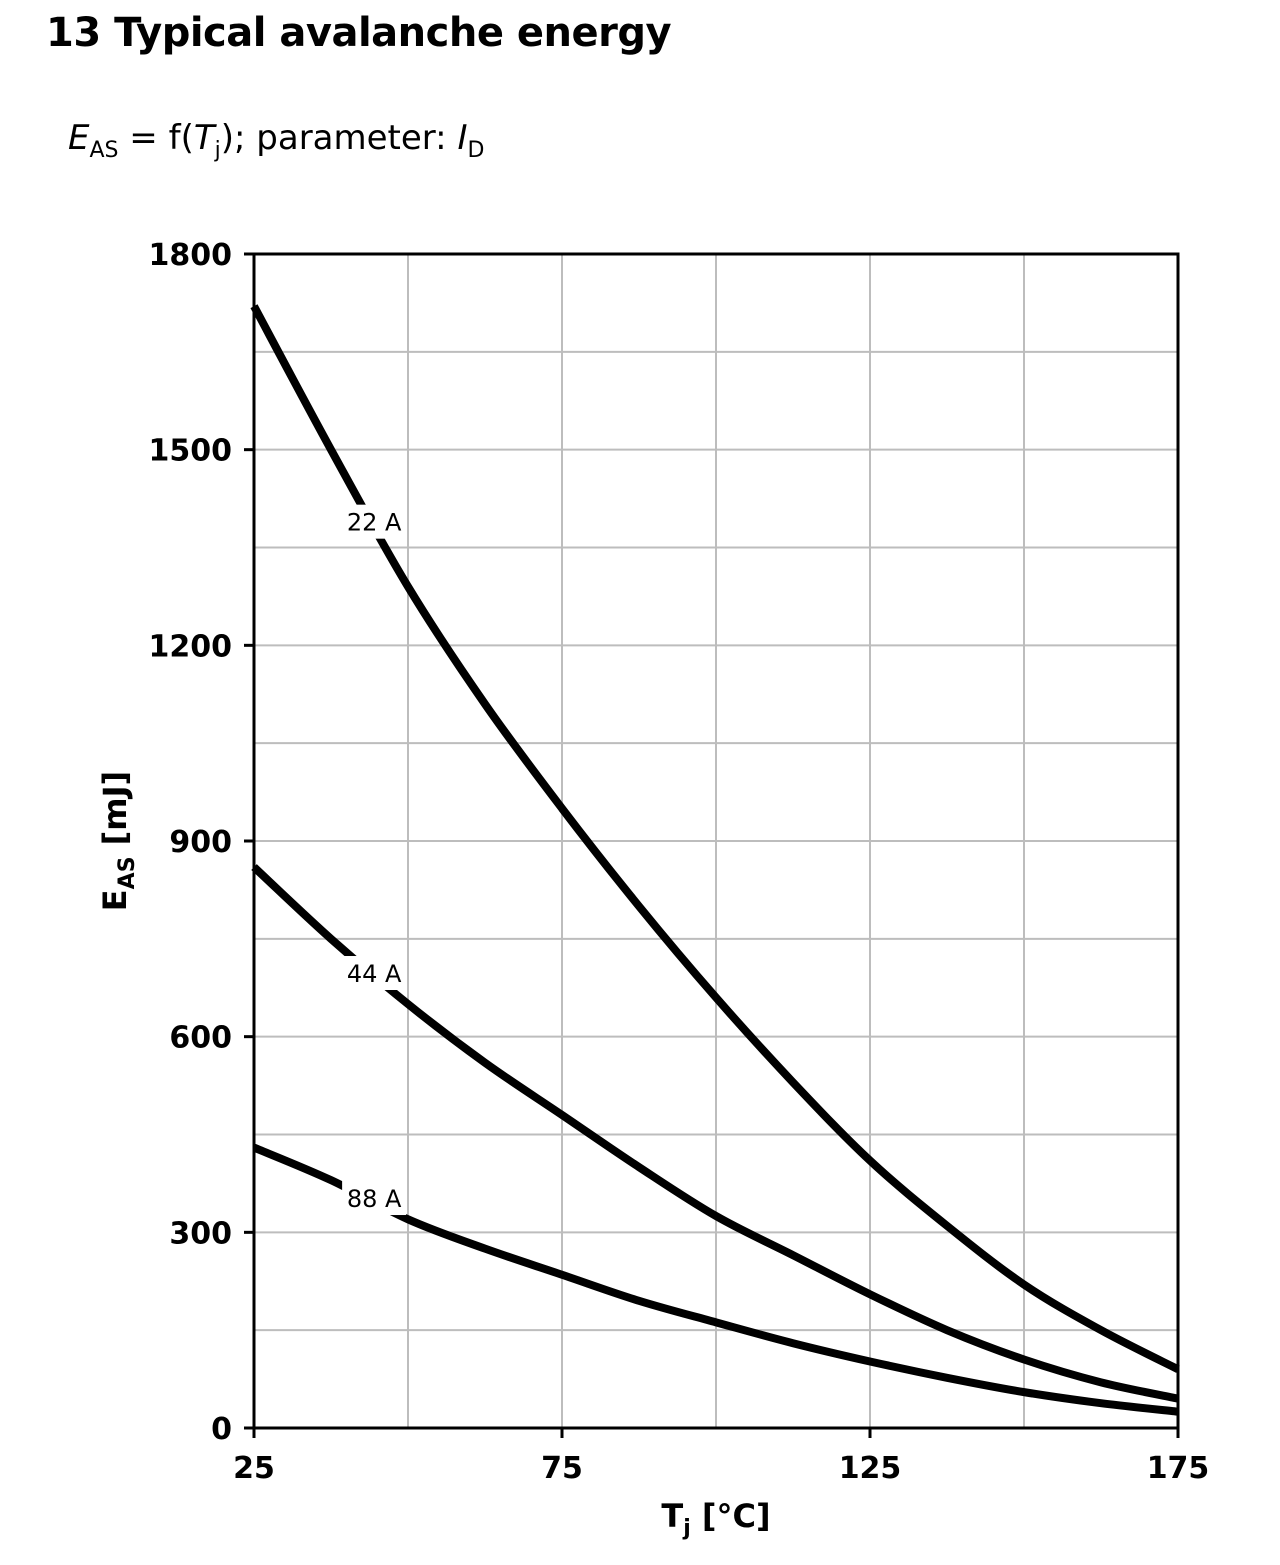 The image size is (1280, 1565). Describe the element at coordinates (156, 138) in the screenshot. I see `subtitle-function-open: = f(` at that location.